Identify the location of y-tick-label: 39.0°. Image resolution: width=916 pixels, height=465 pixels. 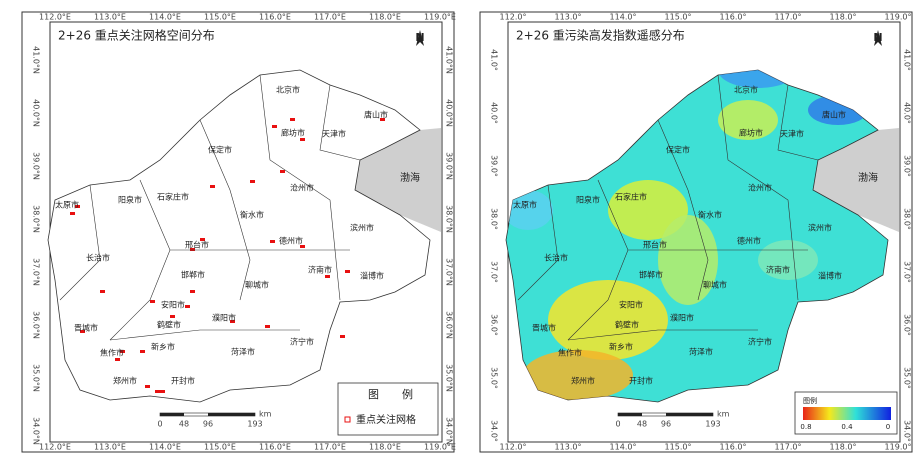
(494, 166).